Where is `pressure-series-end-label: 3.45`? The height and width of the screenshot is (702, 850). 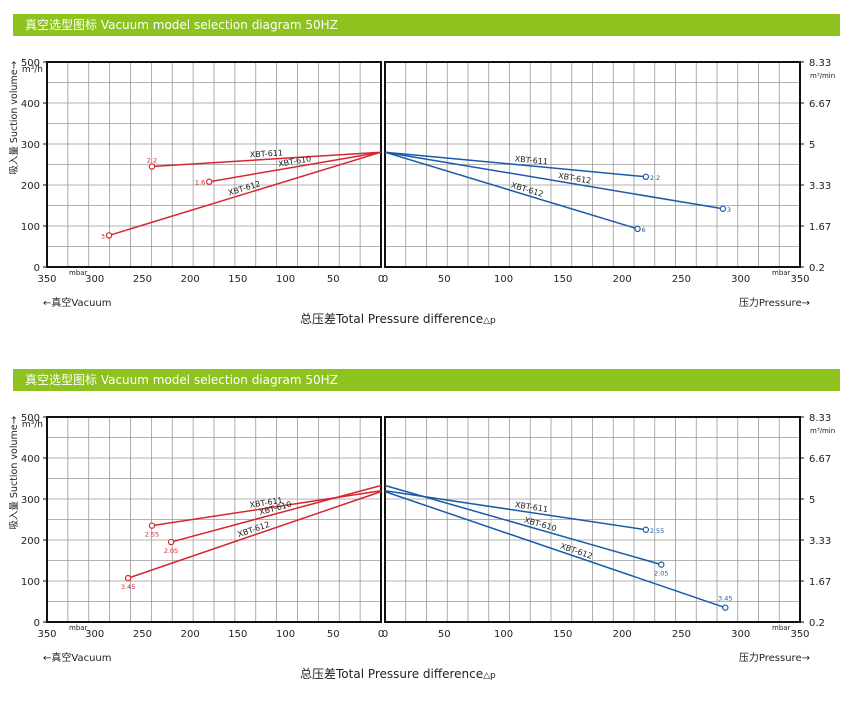
pressure-series-end-label: 3.45 is located at coordinates (725, 599).